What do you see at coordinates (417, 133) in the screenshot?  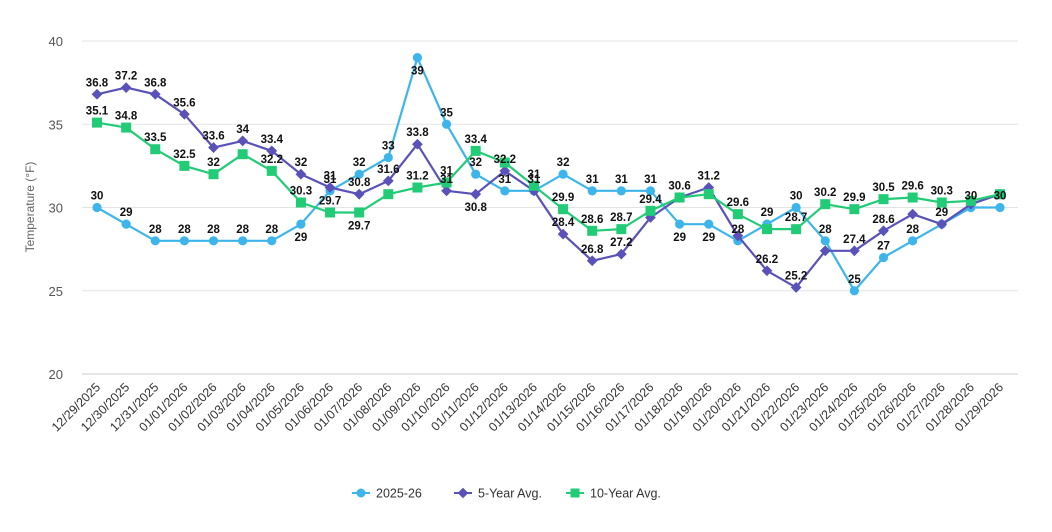 I see `data-label: 33.8` at bounding box center [417, 133].